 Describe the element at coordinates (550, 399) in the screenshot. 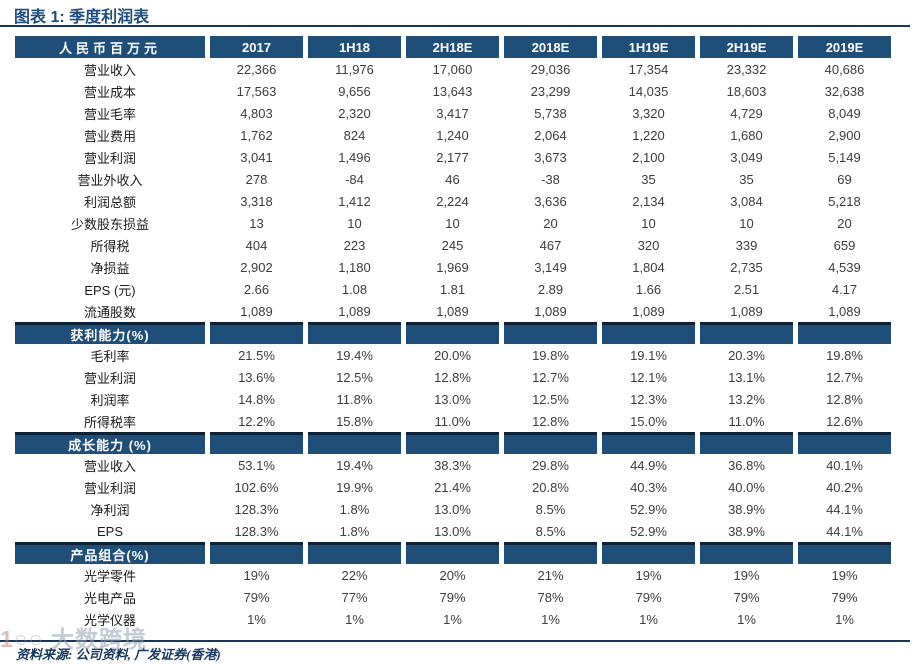

I see `value-cell: 12.5%` at that location.